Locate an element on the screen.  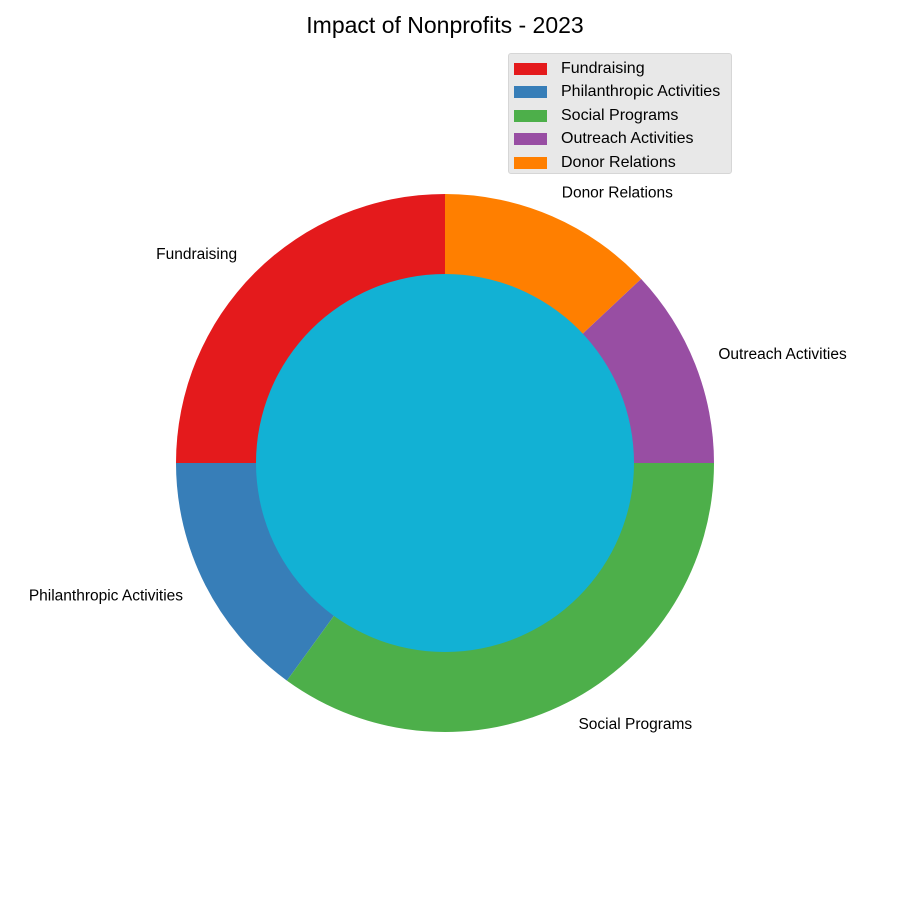
legend-item-philanthropic-activities: Philanthropic Activities is located at coordinates (620, 93).